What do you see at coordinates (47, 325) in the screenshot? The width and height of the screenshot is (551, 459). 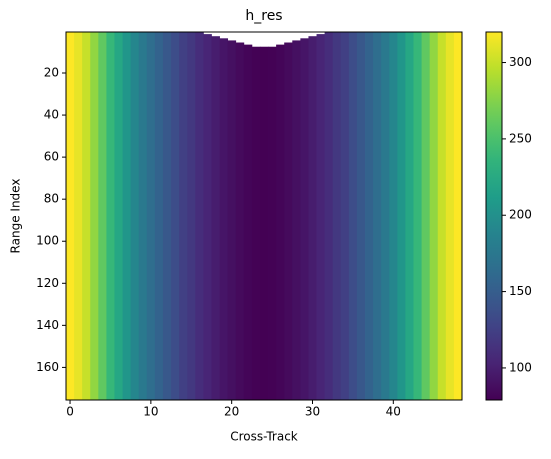 I see `y-tick-label: 140` at bounding box center [47, 325].